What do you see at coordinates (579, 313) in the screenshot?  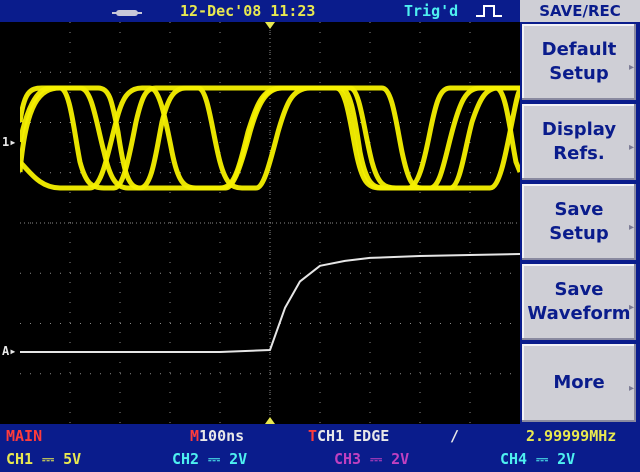 I see `button-label: Waveform` at bounding box center [579, 313].